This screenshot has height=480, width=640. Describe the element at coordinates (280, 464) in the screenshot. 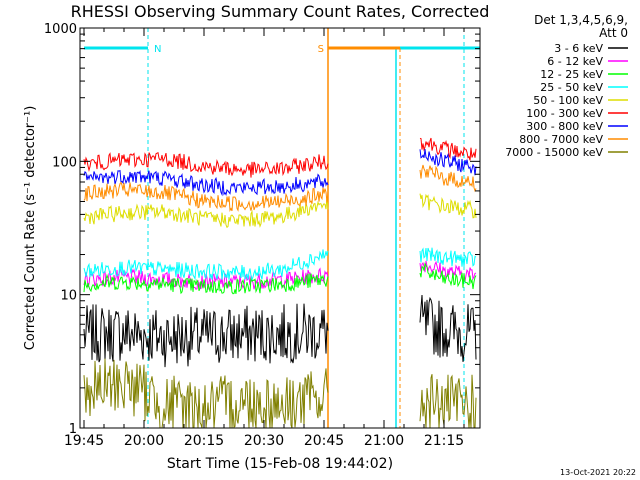

I see `x-axis-label: Start Time (15-Feb-08 19:44:02)` at that location.